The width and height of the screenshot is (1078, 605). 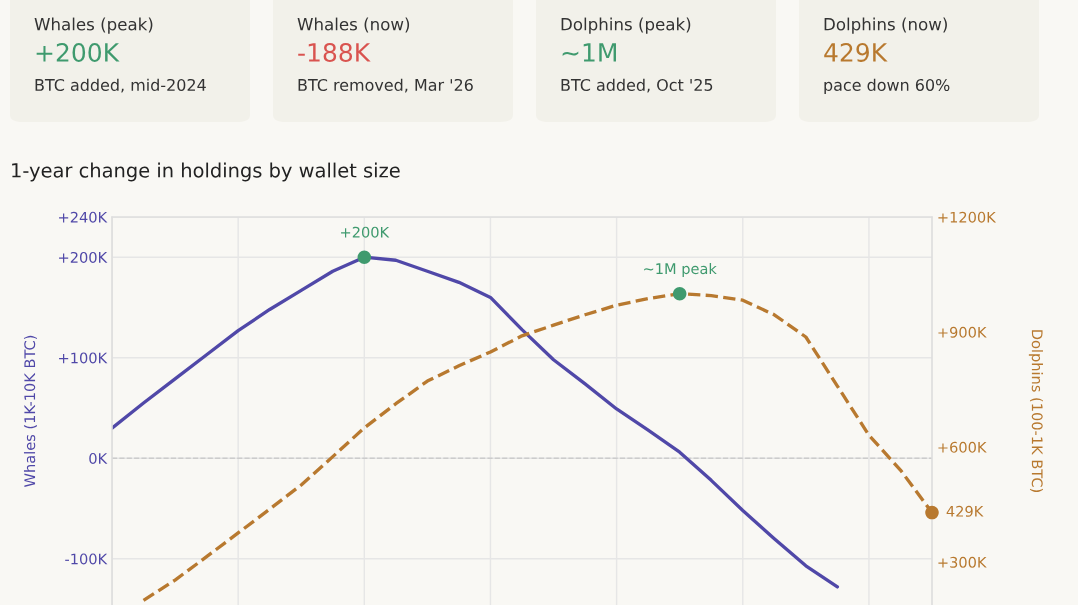 What do you see at coordinates (962, 562) in the screenshot?
I see `y2-tick-label: +300K` at bounding box center [962, 562].